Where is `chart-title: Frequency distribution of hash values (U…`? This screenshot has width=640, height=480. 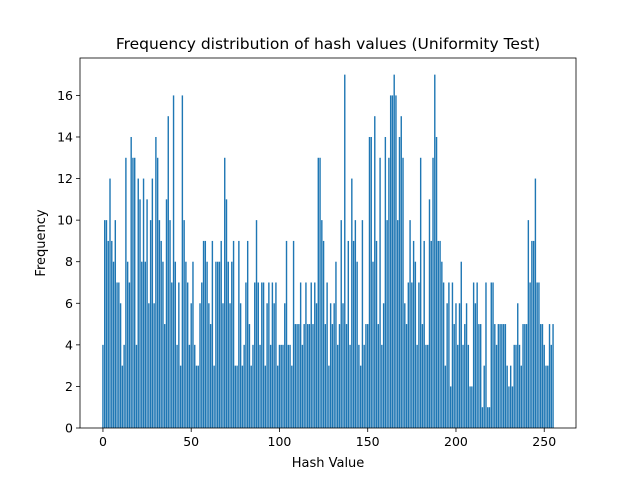 chart-title: Frequency distribution of hash values (U… is located at coordinates (328, 44).